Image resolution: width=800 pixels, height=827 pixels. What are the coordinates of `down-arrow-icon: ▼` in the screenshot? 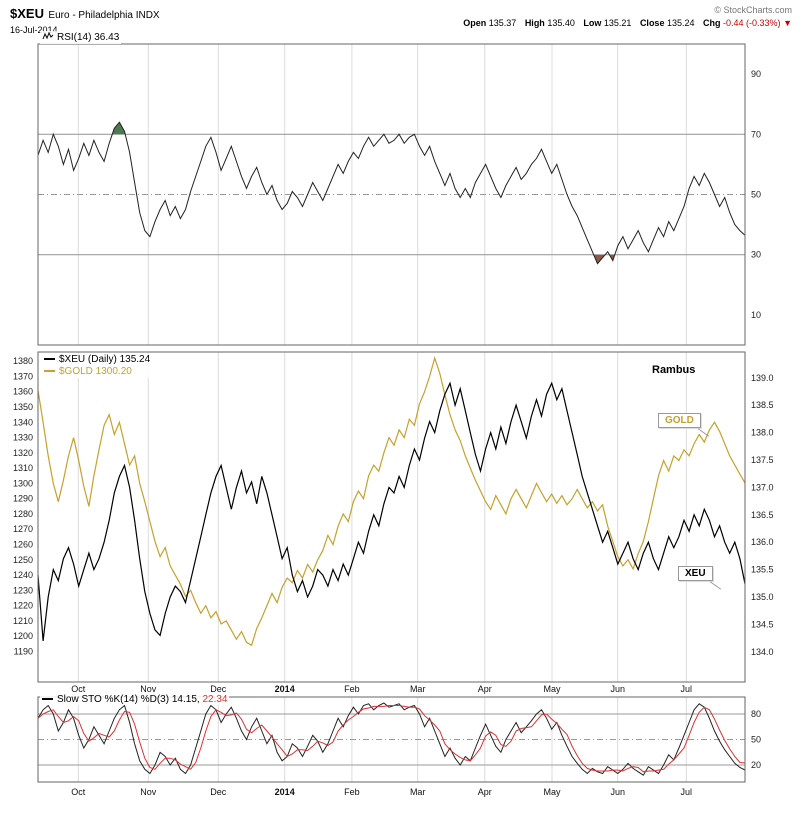 It's located at (787, 23).